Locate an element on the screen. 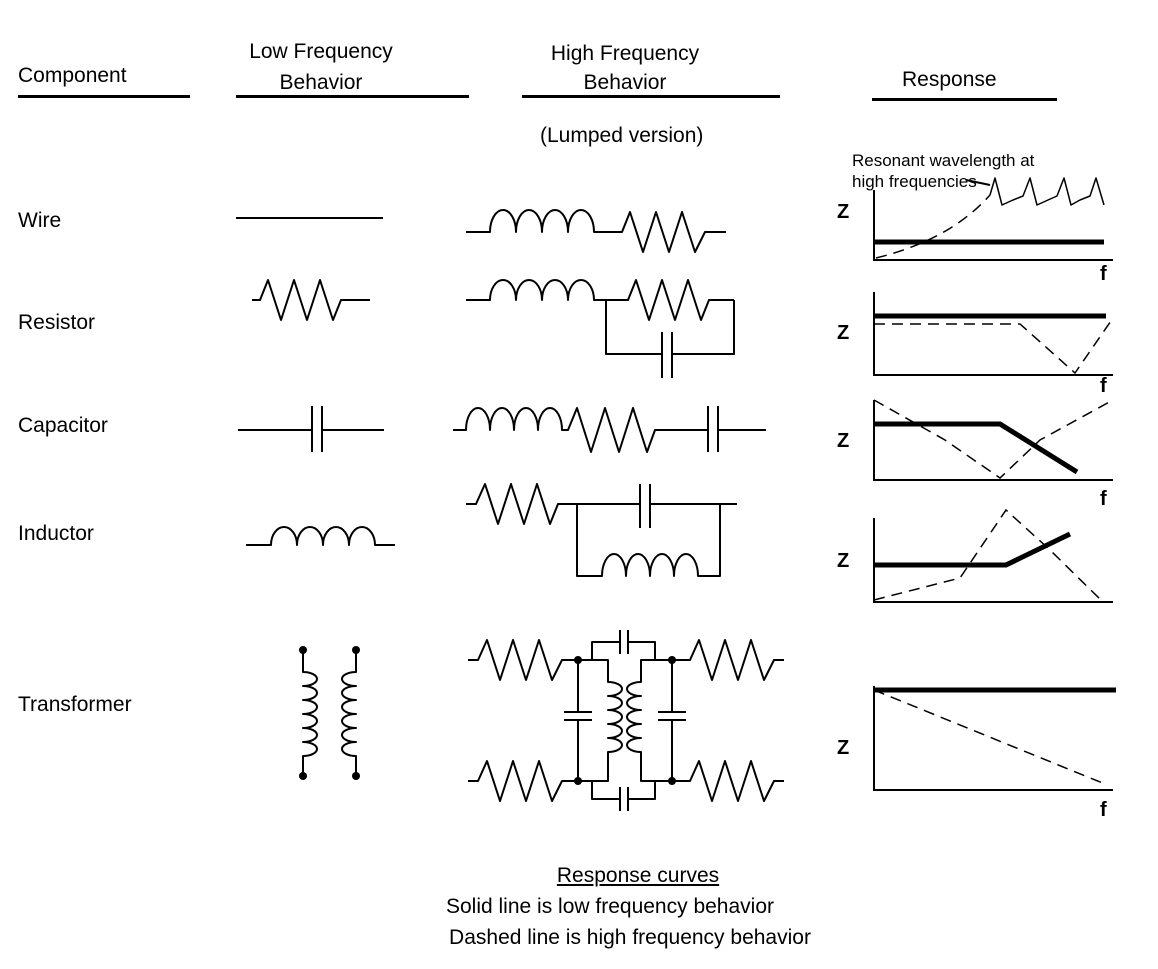 The width and height of the screenshot is (1158, 969). caption-dashed-line: Dashed line is high frequency behavior is located at coordinates (630, 937).